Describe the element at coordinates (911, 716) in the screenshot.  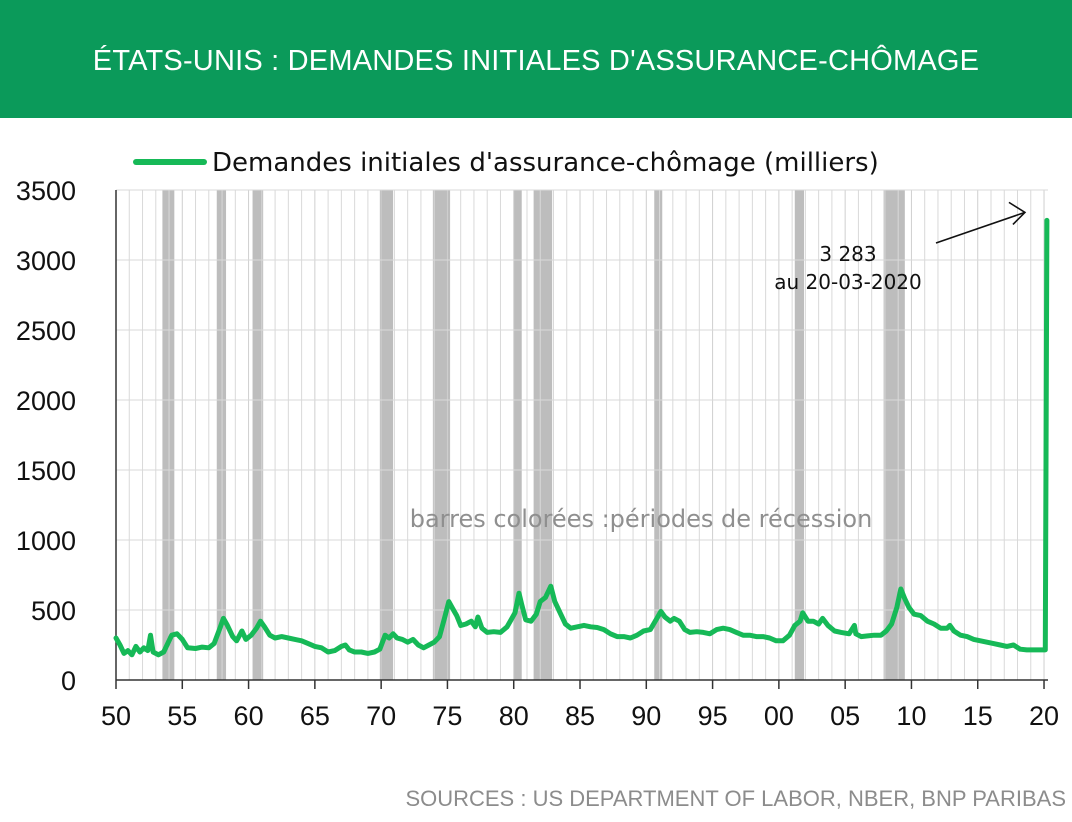
I see `x-tick-label: 10` at that location.